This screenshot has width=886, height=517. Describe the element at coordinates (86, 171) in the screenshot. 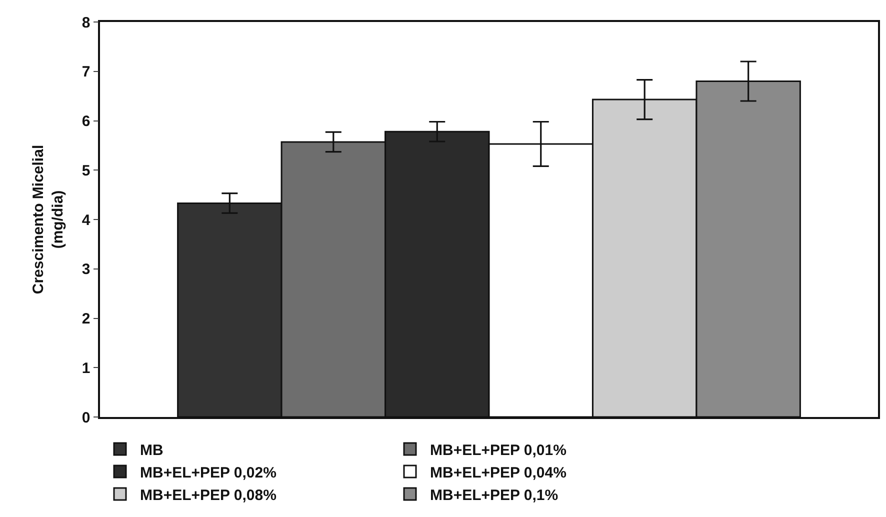

I see `y-tick-label: 5` at that location.